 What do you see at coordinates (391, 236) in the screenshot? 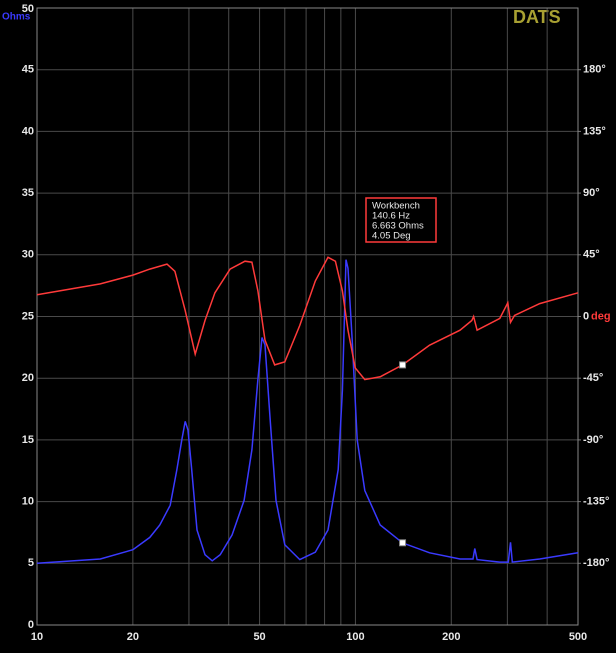
I see `annotation-text: 4.05 Deg` at bounding box center [391, 236].